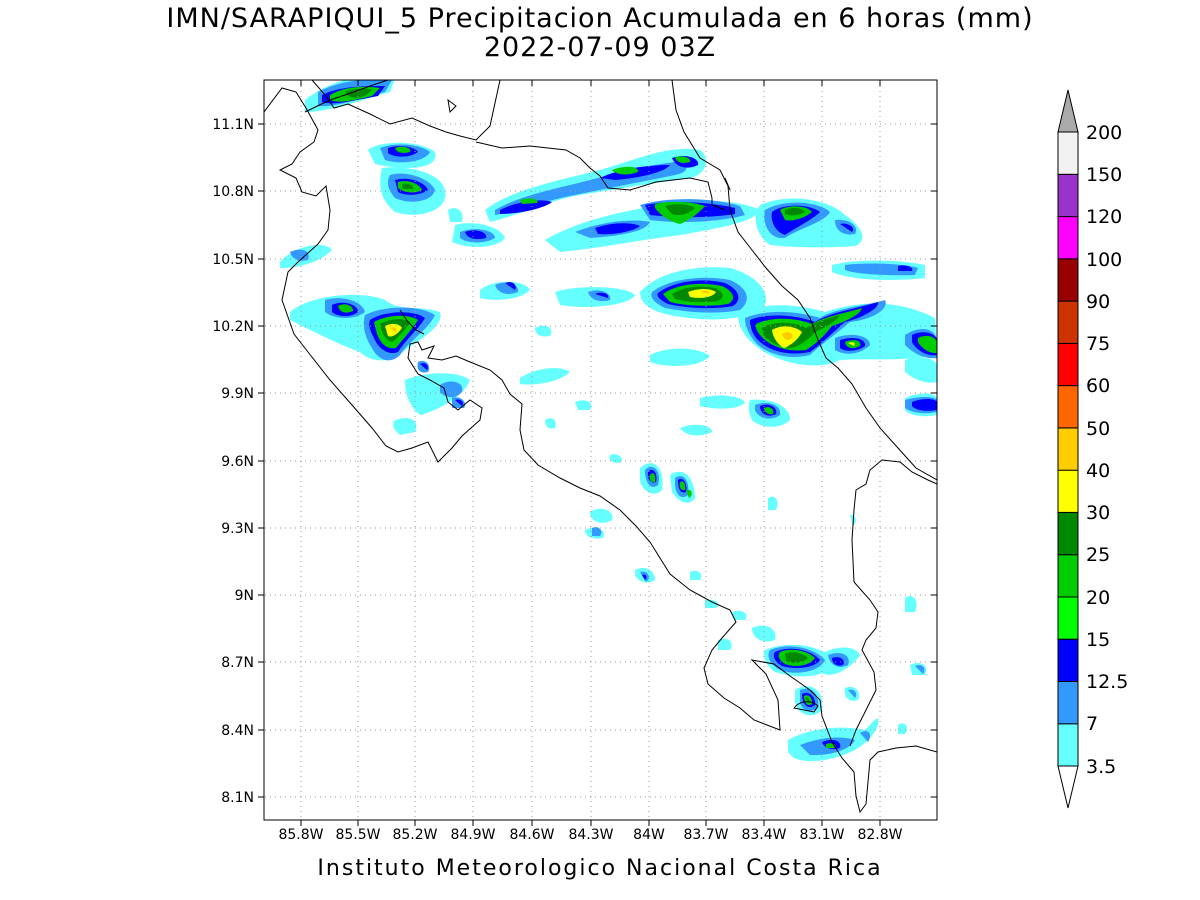  Describe the element at coordinates (1104, 133) in the screenshot. I see `colorbar-label: 200` at that location.